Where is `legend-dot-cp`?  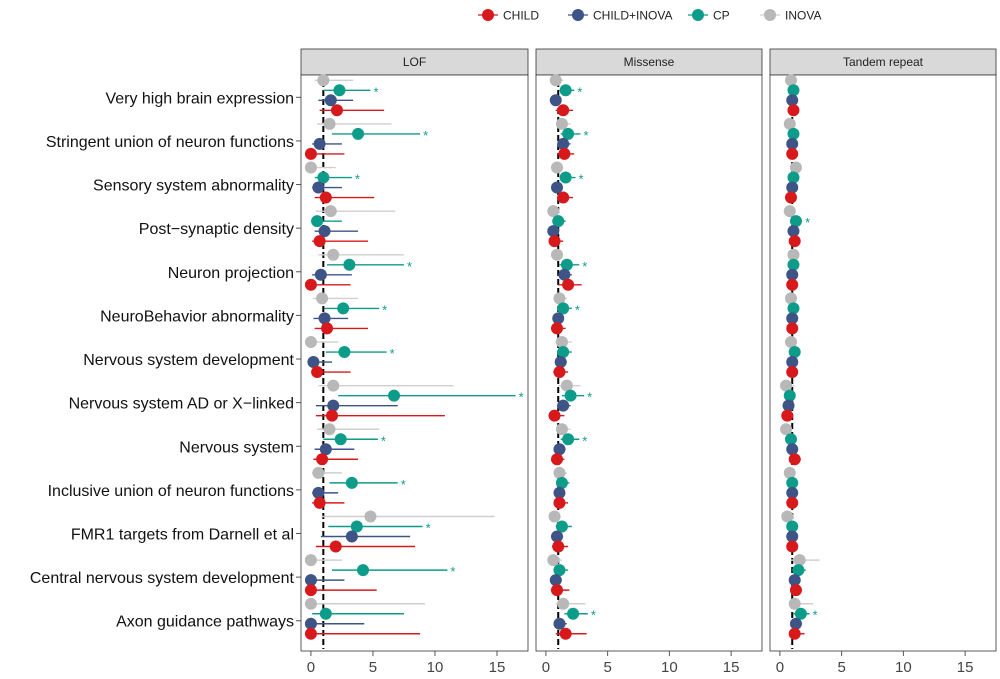
legend-dot-cp is located at coordinates (698, 15).